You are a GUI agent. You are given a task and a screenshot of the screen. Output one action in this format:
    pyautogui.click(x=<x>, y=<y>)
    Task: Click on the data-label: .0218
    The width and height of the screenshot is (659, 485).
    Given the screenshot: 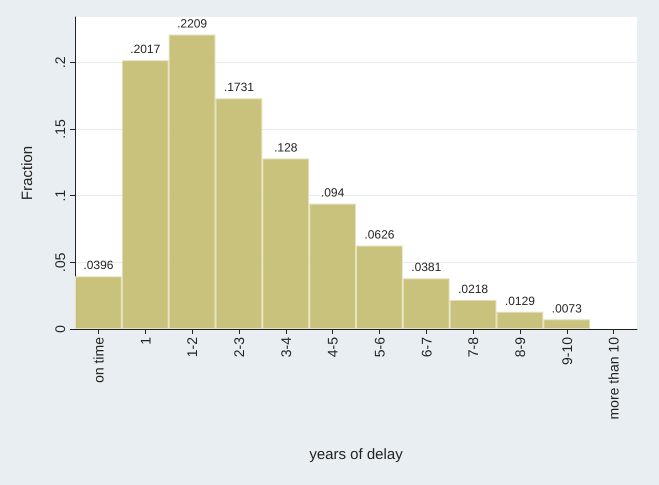 What is the action you would take?
    pyautogui.click(x=473, y=289)
    